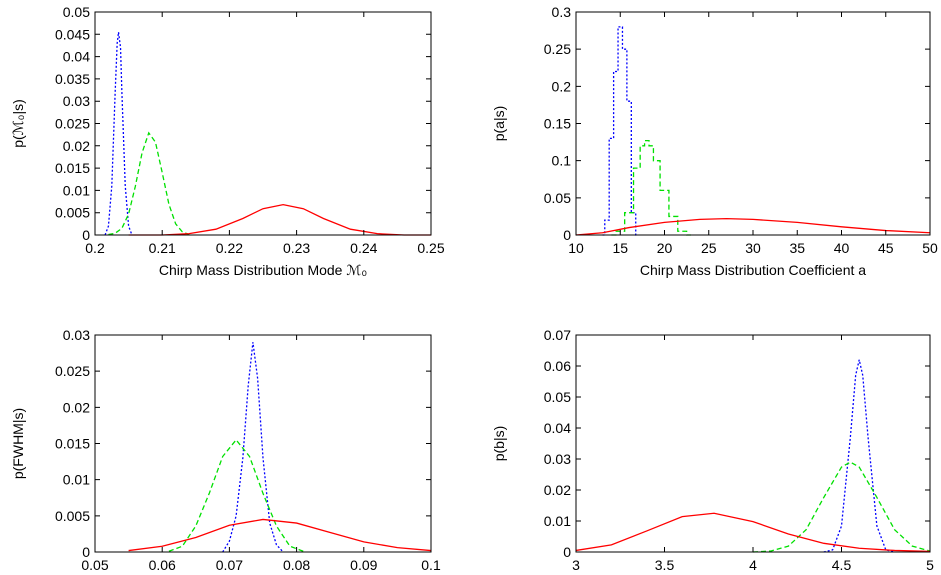  Describe the element at coordinates (576, 248) in the screenshot. I see `x-tick-label: 10` at that location.